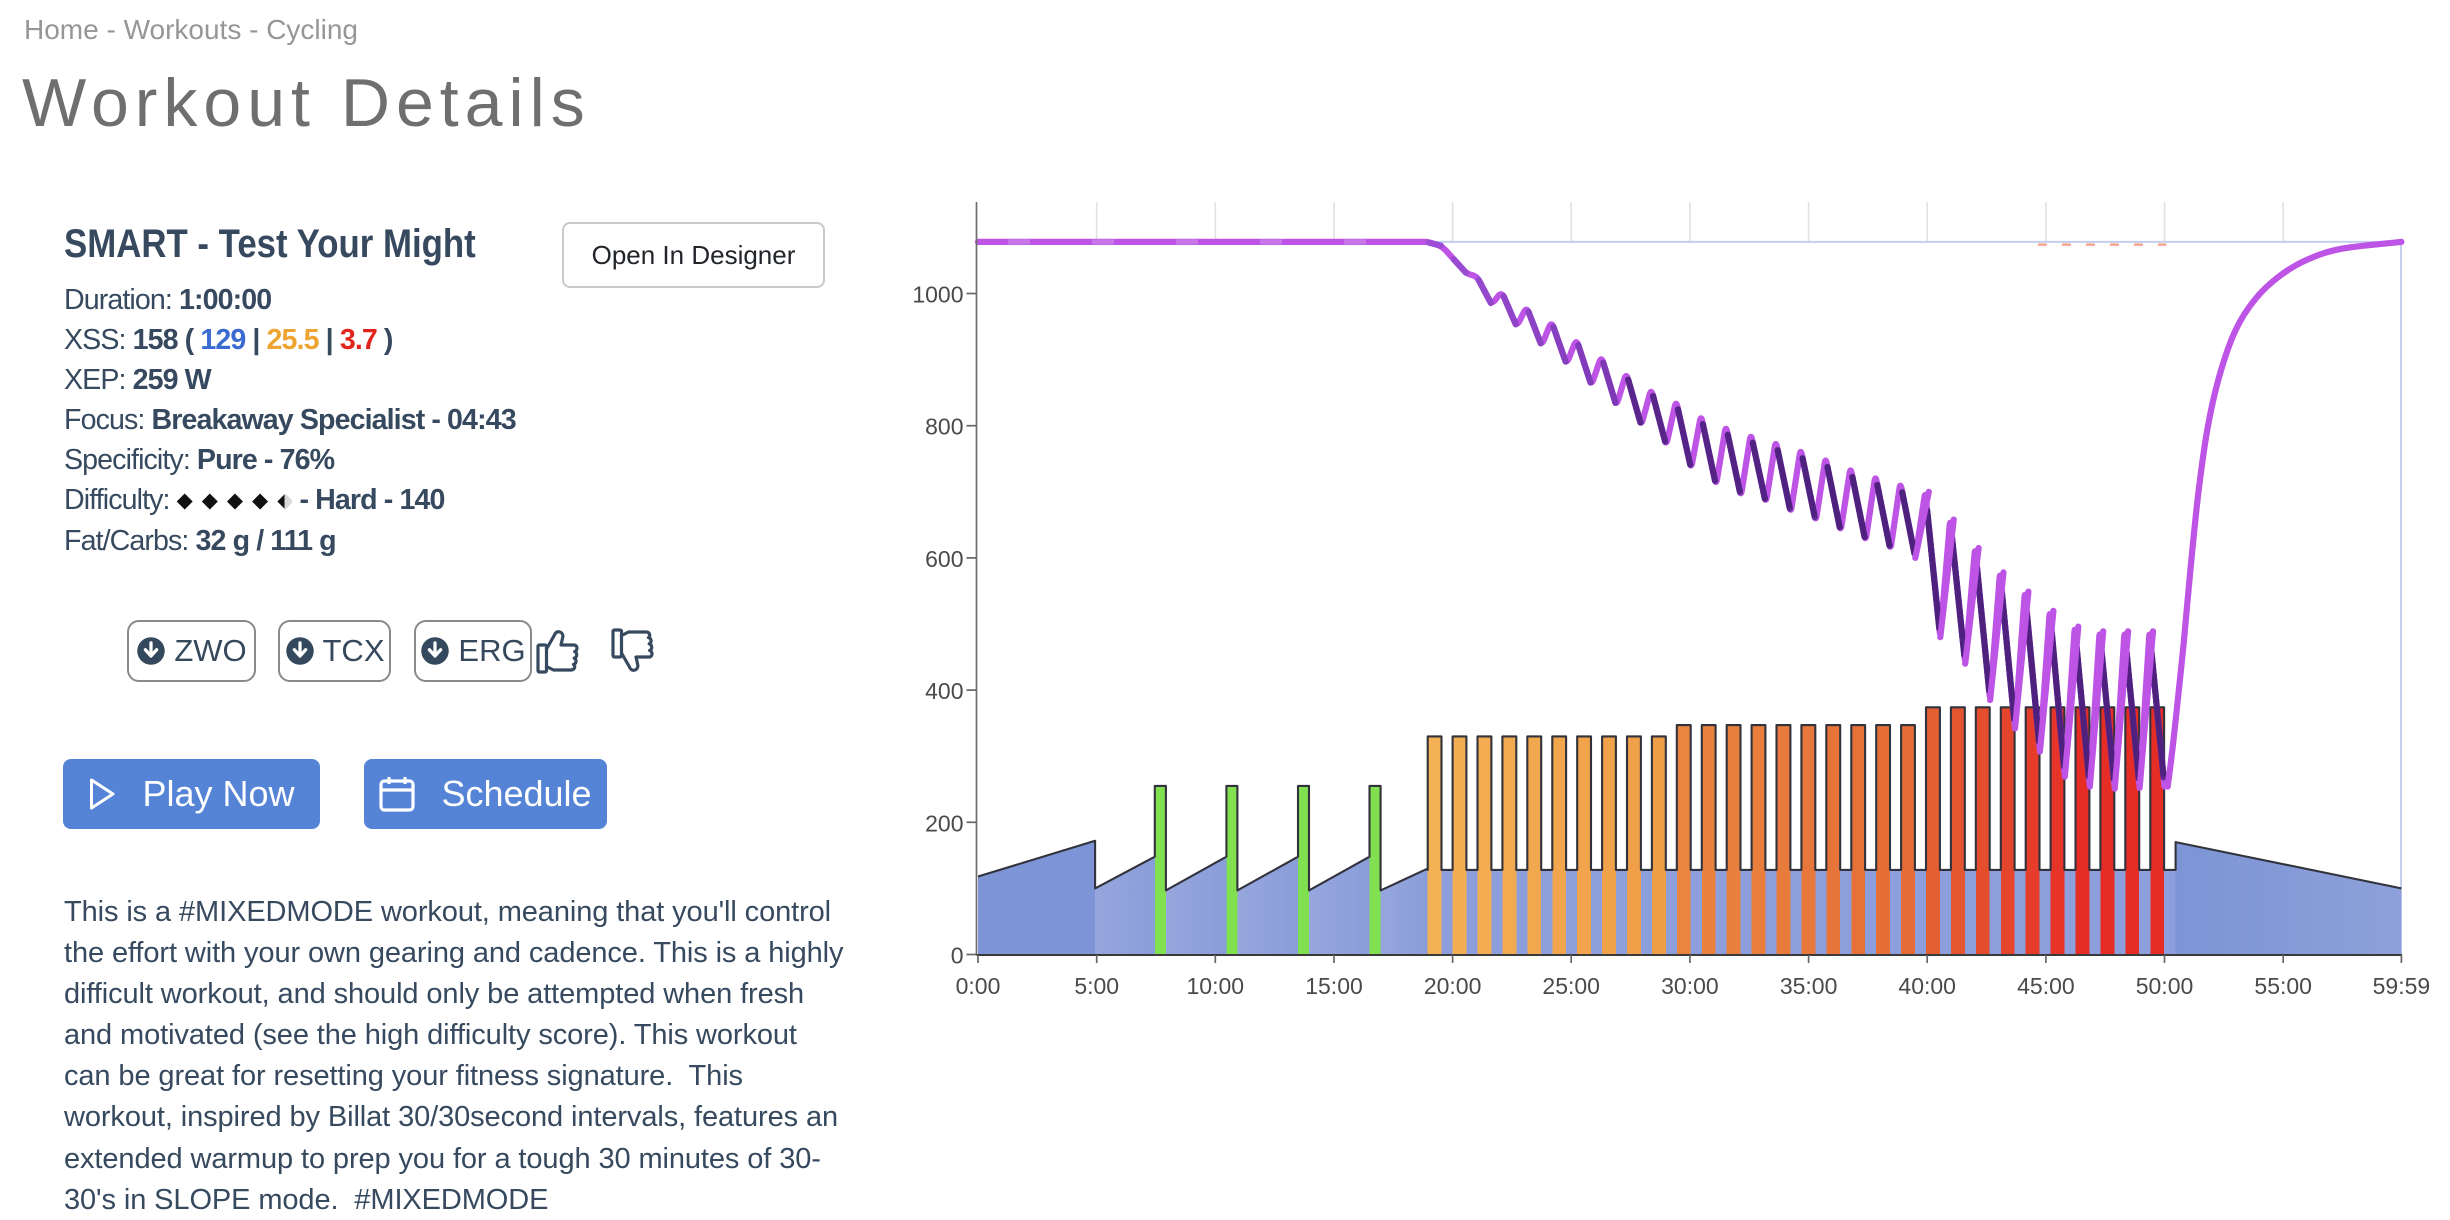 The width and height of the screenshot is (2450, 1220). What do you see at coordinates (978, 986) in the screenshot?
I see `svg-text: 0:00` at bounding box center [978, 986].